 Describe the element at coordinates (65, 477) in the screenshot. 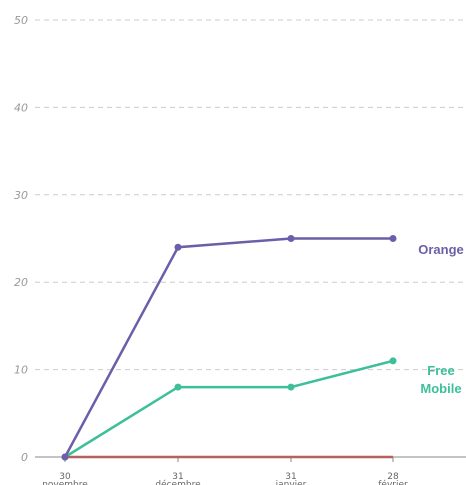

I see `x-tick-label: 30` at that location.